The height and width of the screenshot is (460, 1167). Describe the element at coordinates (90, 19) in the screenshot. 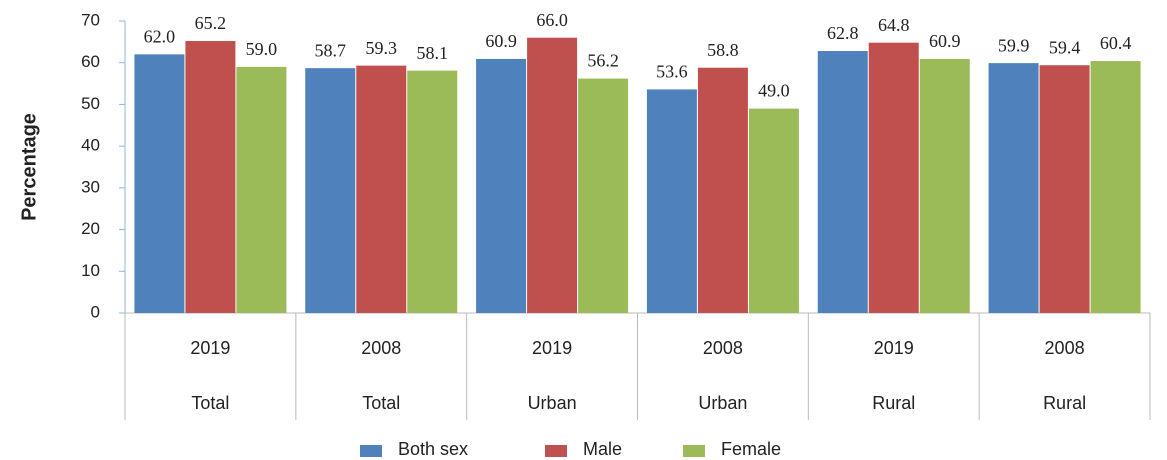

I see `y-tick-label: 70` at that location.